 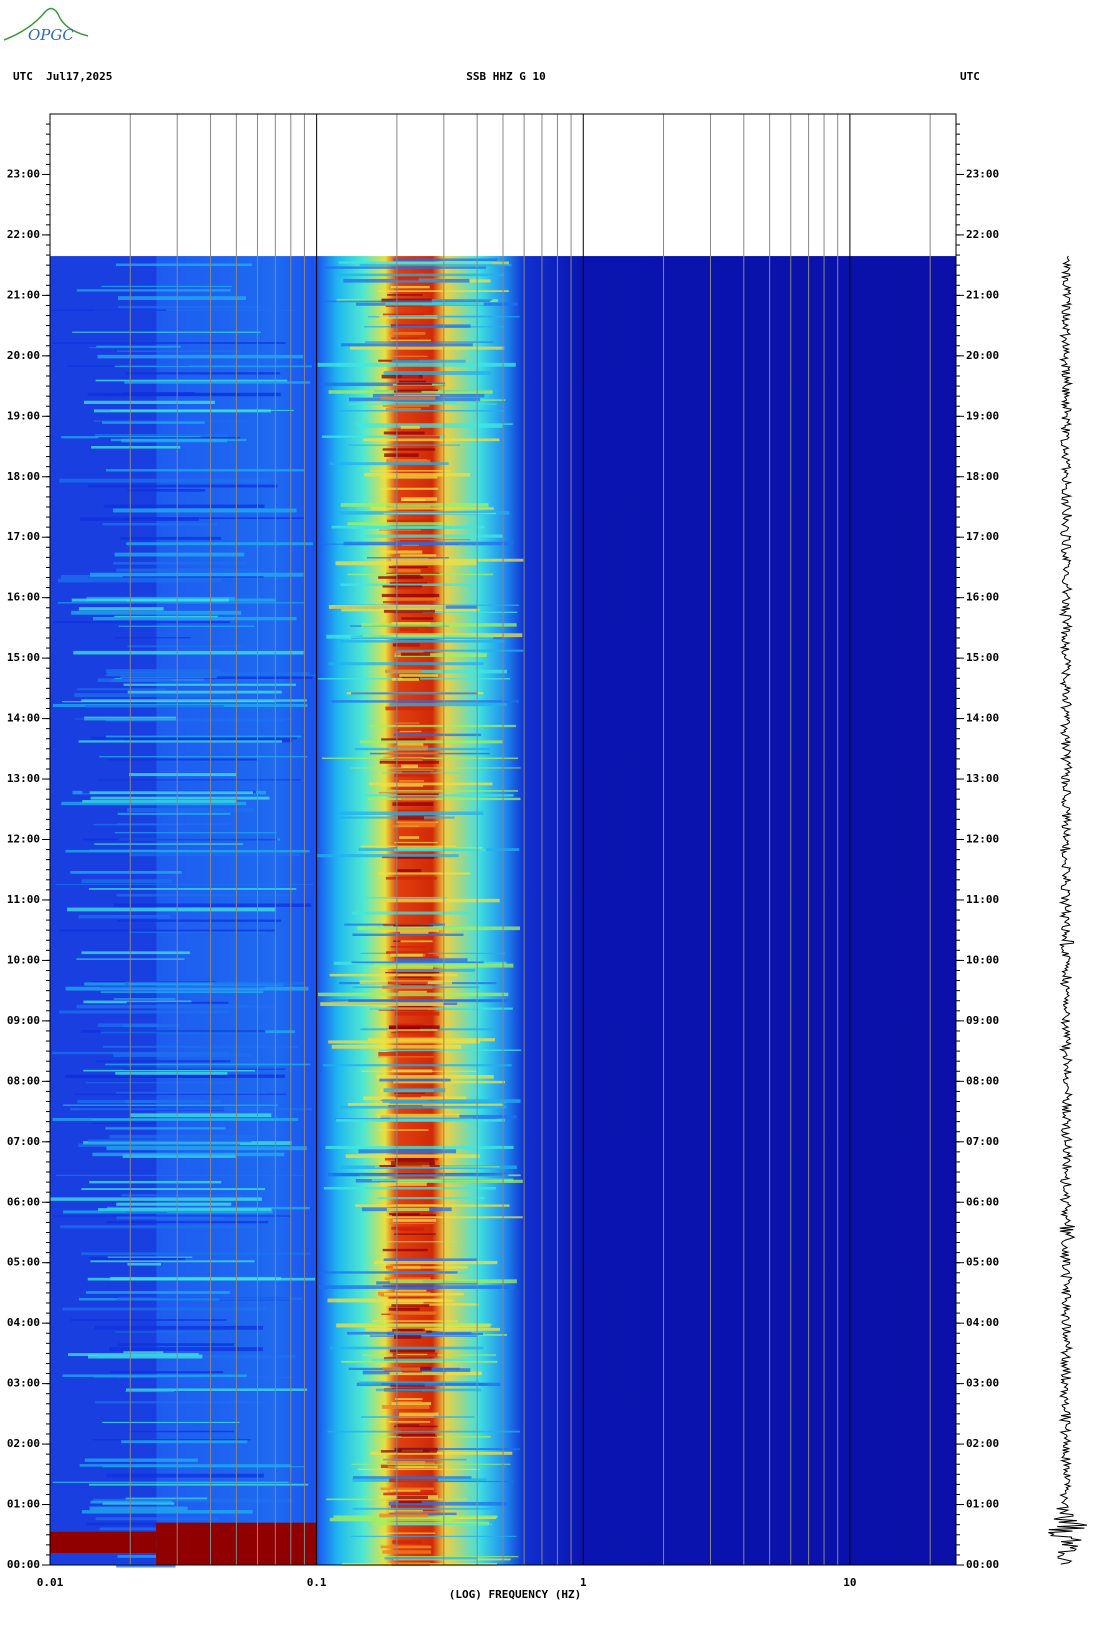 What do you see at coordinates (23, 1564) in the screenshot?
I see `y-tick-label: 00:00` at bounding box center [23, 1564].